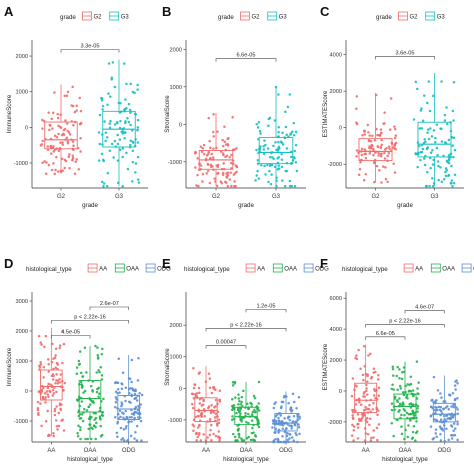  What do you see at coordinates (444, 451) in the screenshot?
I see `x-tick-label: ODG` at bounding box center [444, 451].